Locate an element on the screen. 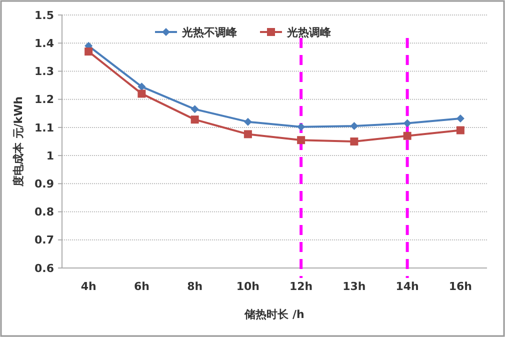 Image resolution: width=505 pixels, height=337 pixels. x-tick-label: 6h is located at coordinates (142, 286).